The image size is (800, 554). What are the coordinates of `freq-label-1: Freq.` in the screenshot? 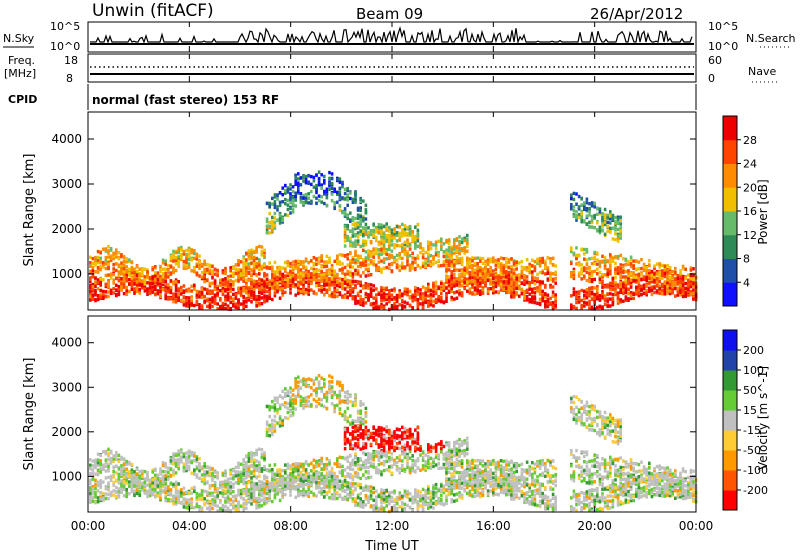 It's located at (21, 60).